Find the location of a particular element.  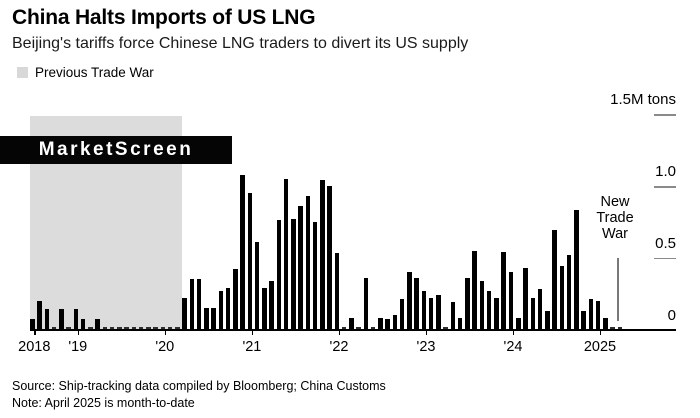

x-tick-label-'19: '19 is located at coordinates (78, 347).